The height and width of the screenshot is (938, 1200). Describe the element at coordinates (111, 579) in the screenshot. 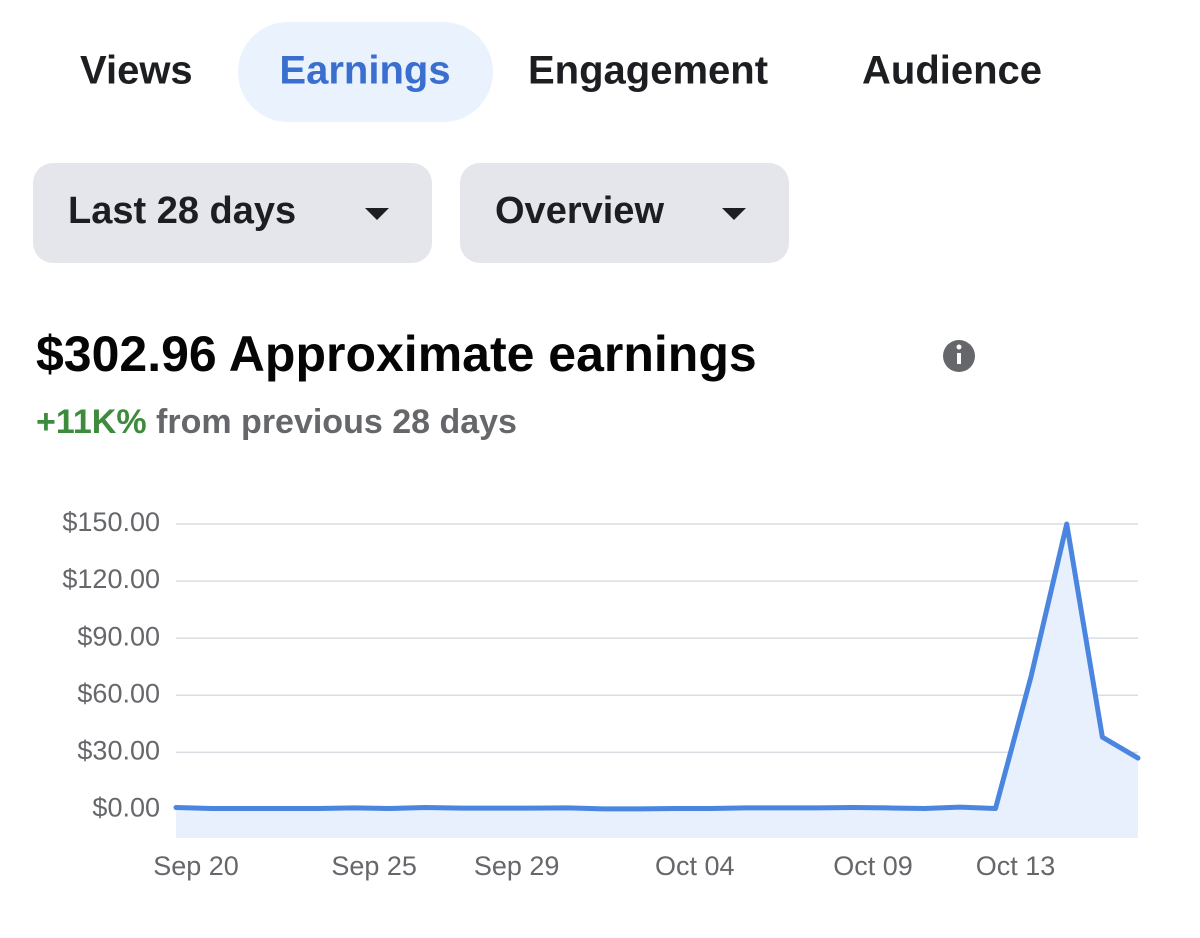

I see `y-tick-label: $120.00` at that location.